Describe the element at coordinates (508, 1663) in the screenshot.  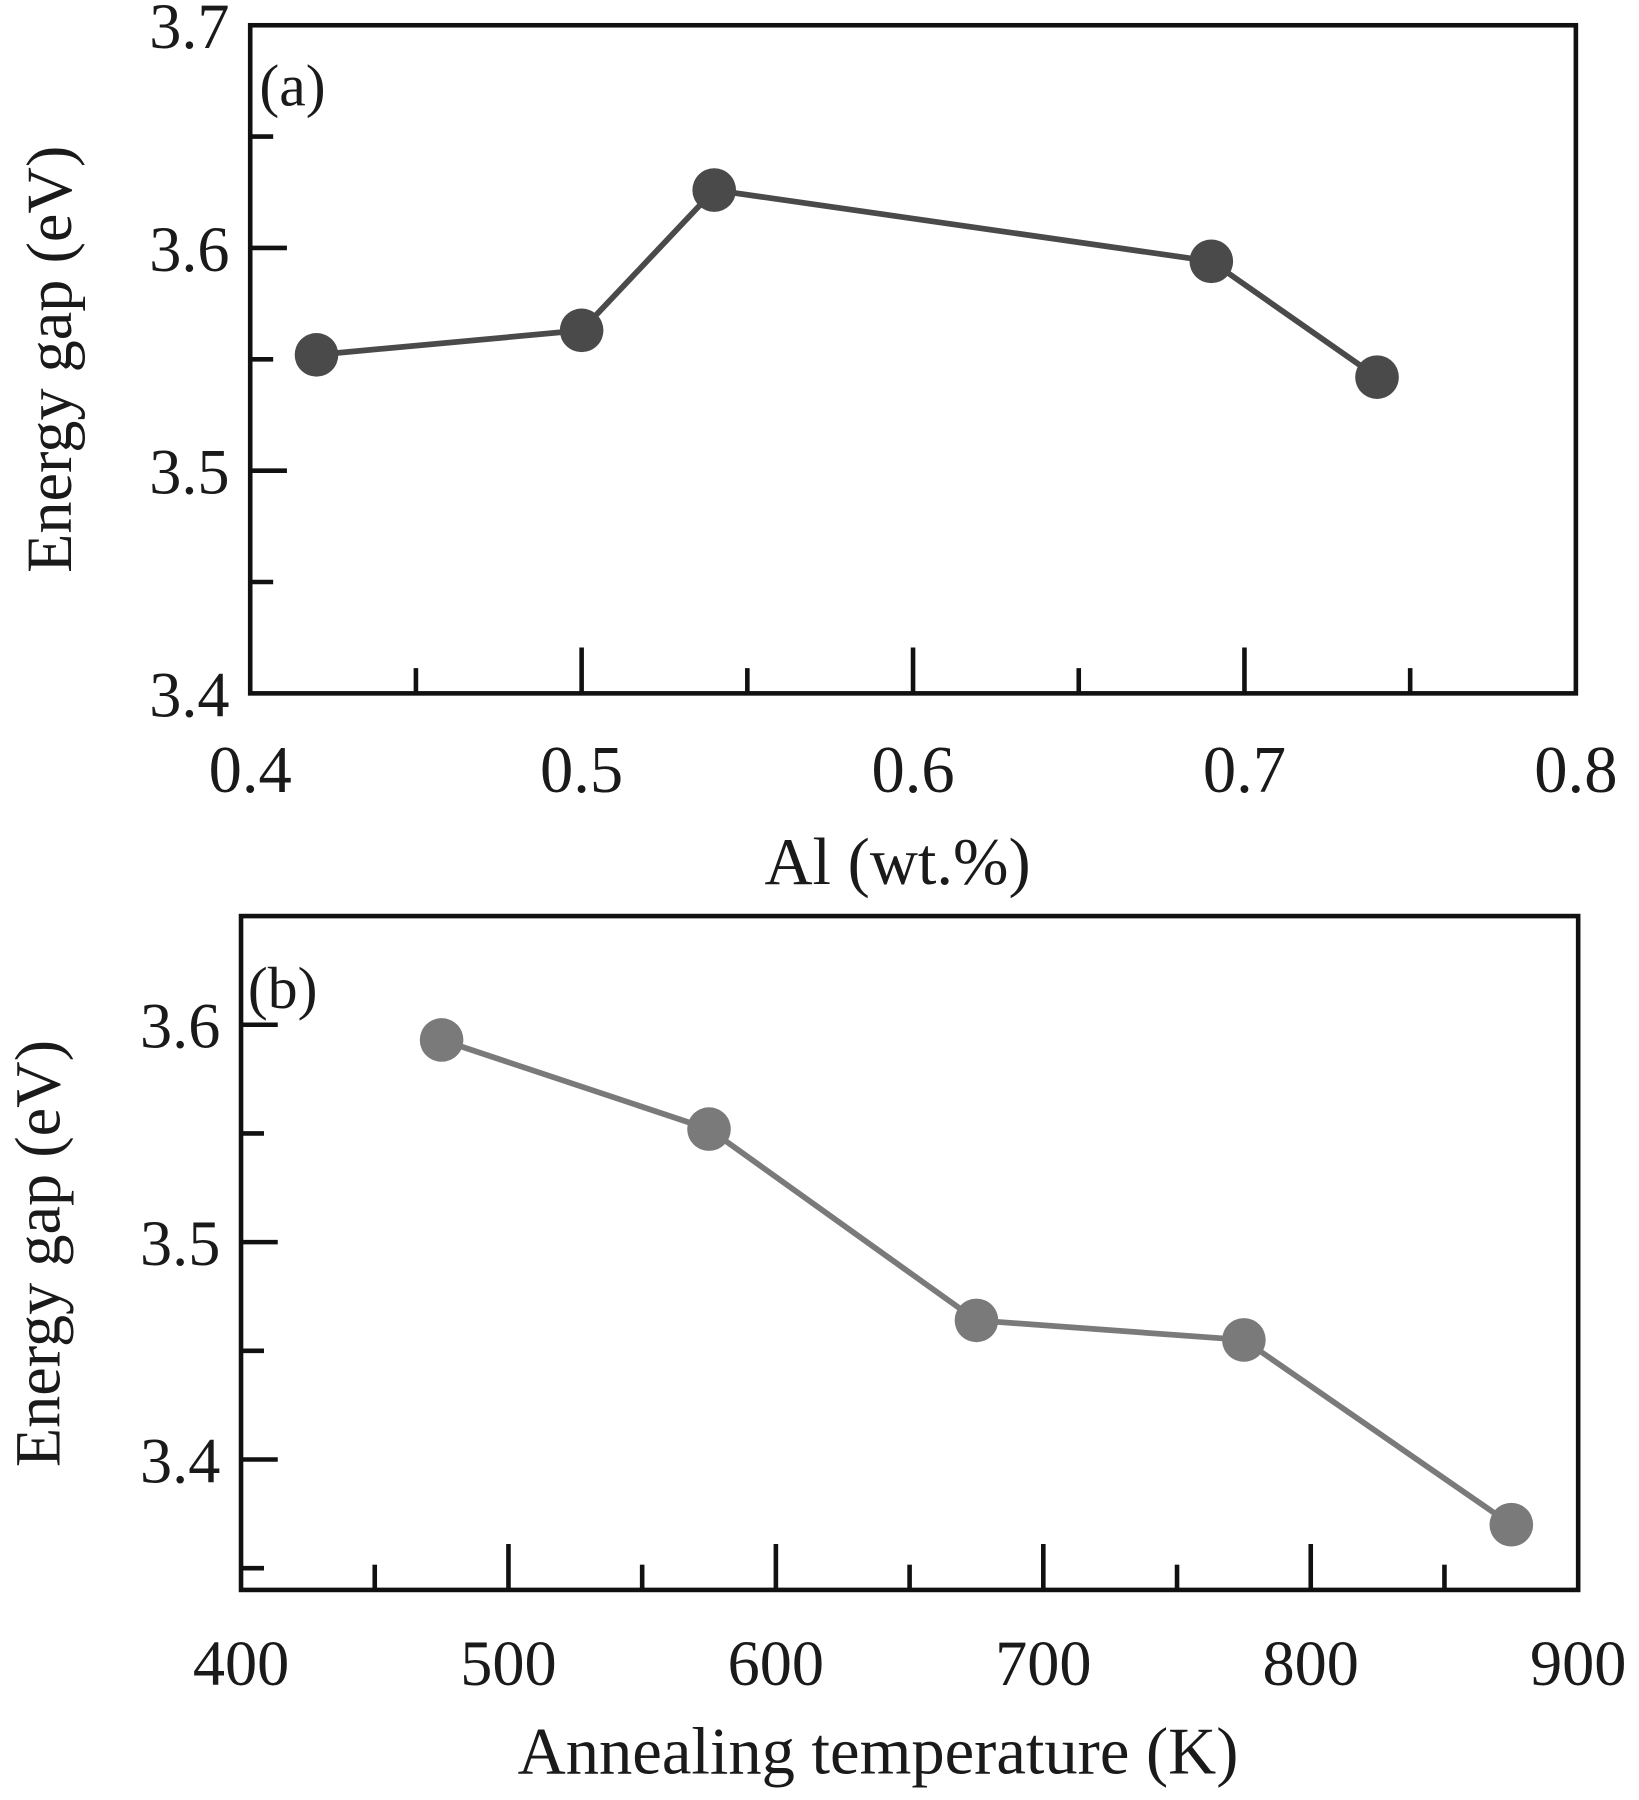
I see `x-tick-label: 500` at that location.